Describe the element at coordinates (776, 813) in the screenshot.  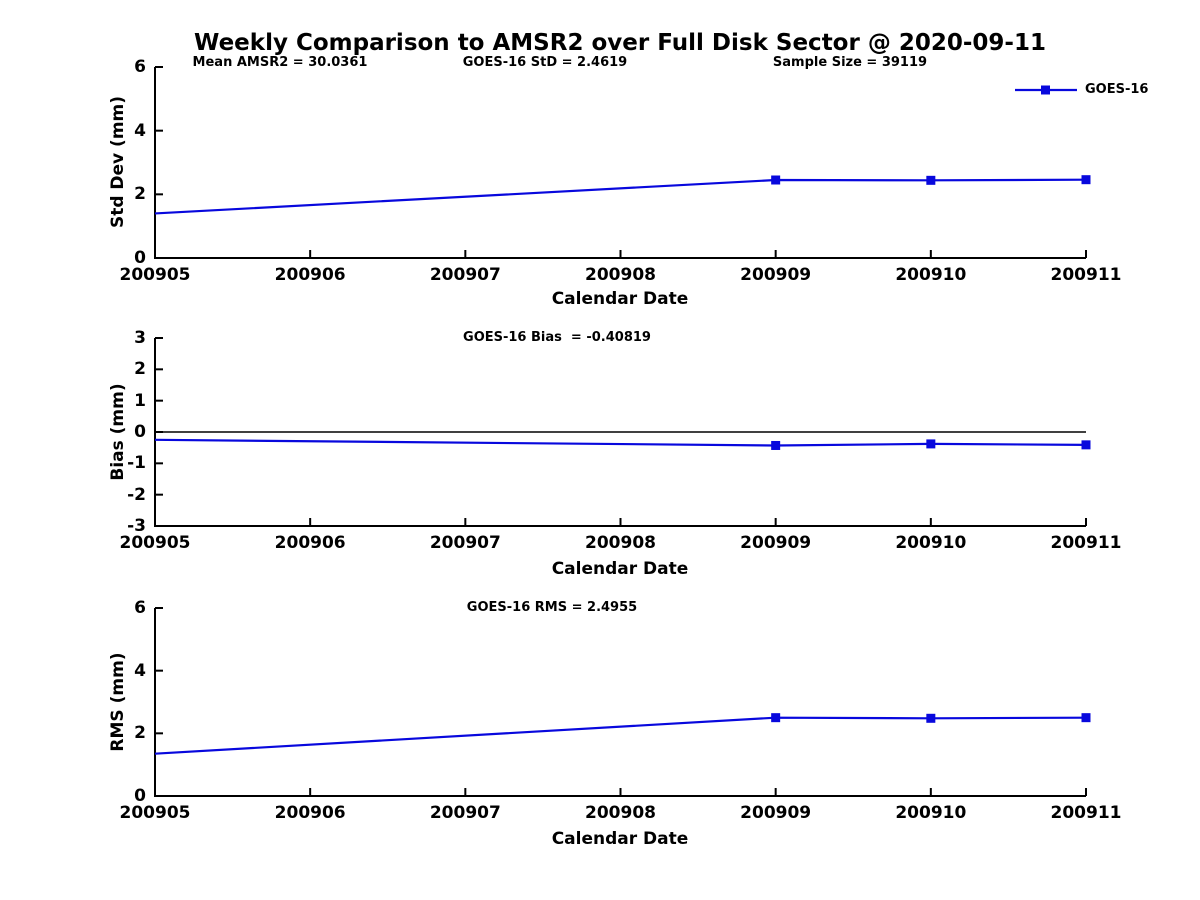
I see `rms-x-tick-label: 200909` at that location.